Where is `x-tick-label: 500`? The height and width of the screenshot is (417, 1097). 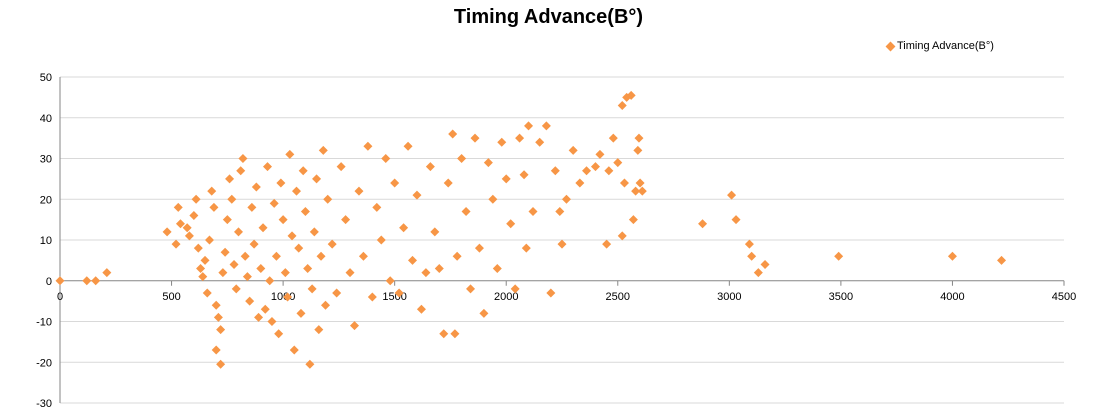
x-tick-label: 500 is located at coordinates (171, 297).